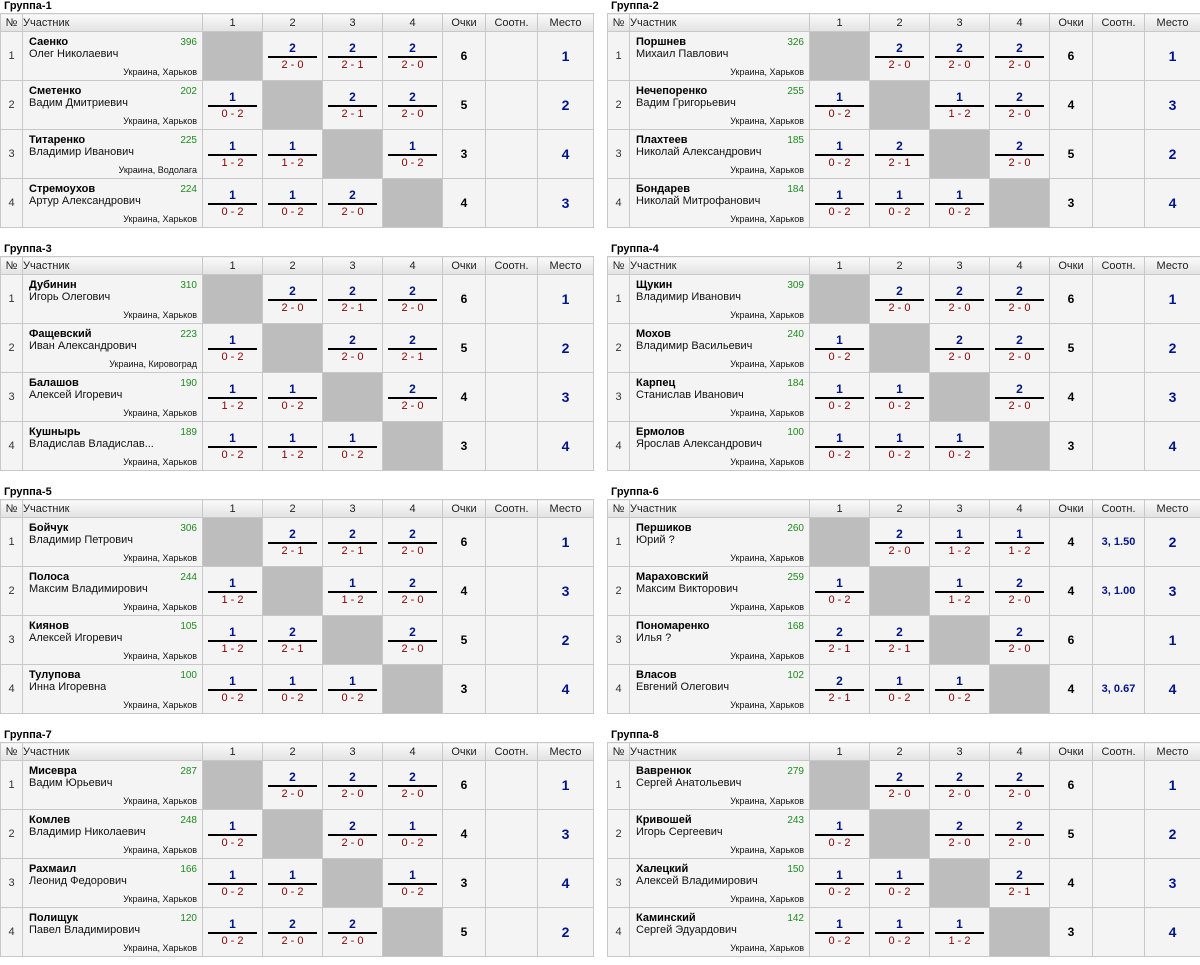 This screenshot has width=1200, height=965. What do you see at coordinates (57, 140) in the screenshot?
I see `player-surname: Титаренко` at bounding box center [57, 140].